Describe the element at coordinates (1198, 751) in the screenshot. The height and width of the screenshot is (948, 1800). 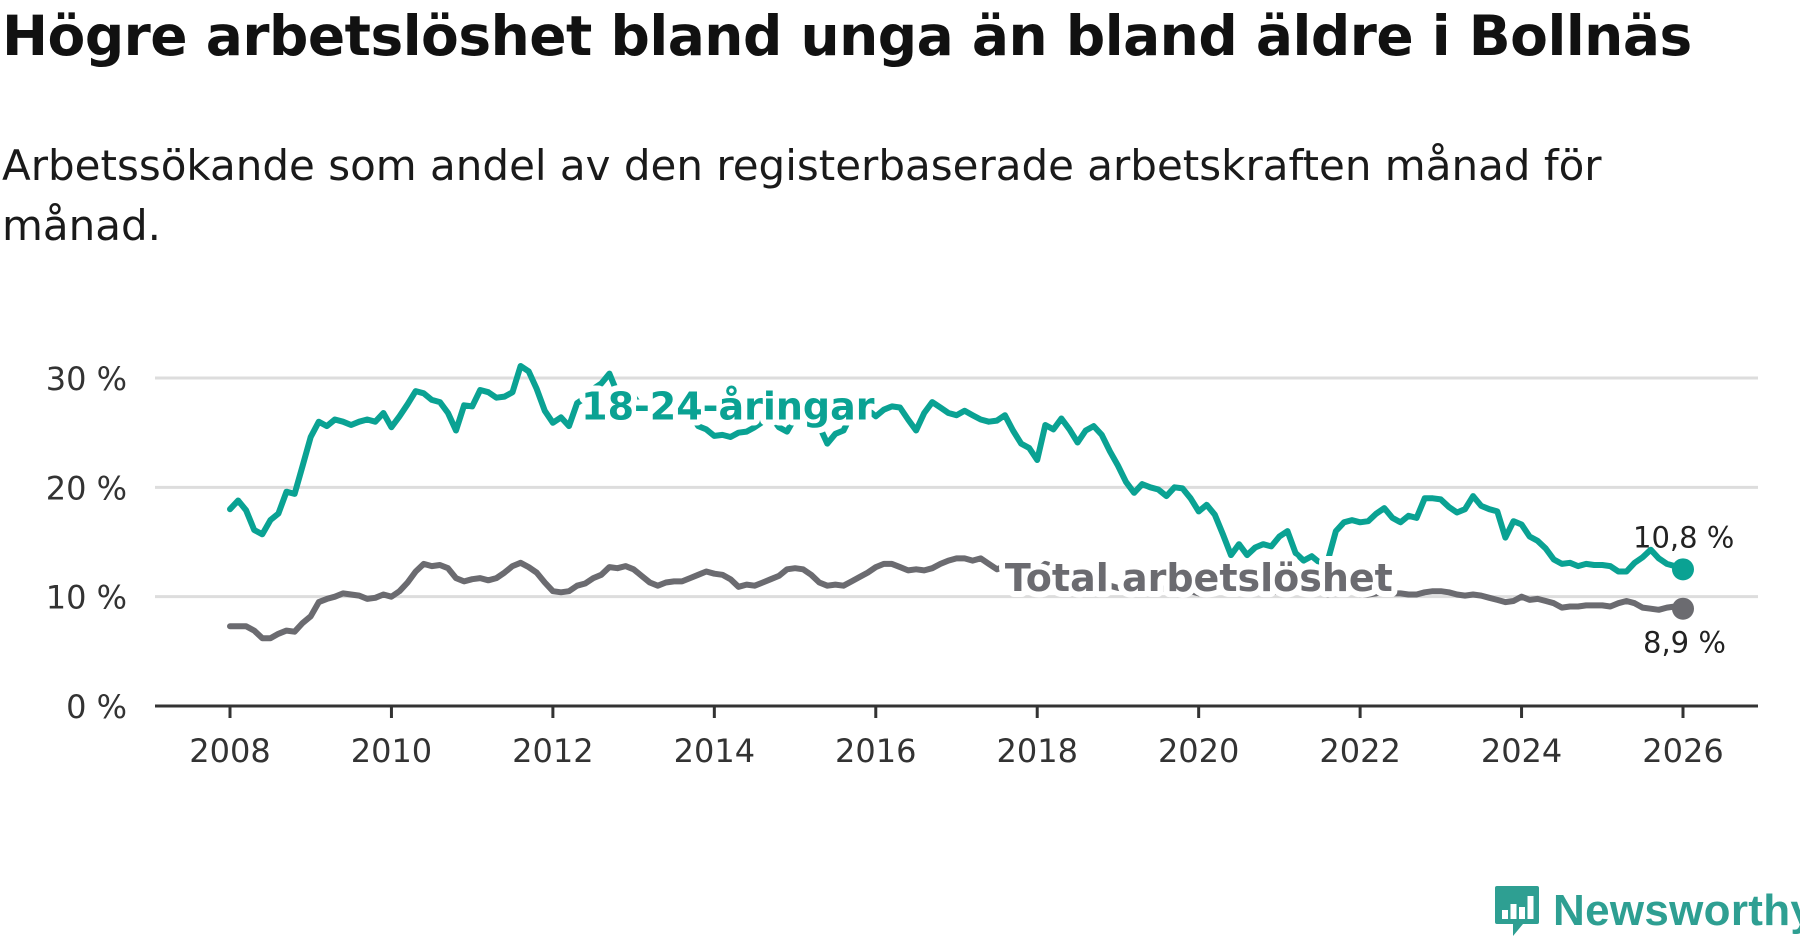
I see `x-tick-label: 2020` at that location.